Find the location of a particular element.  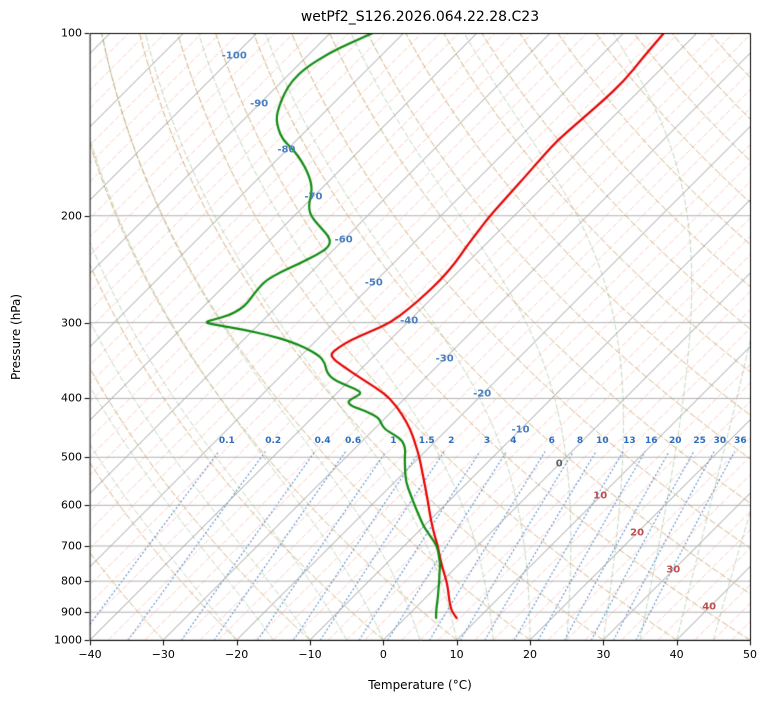

y-tick-label: 600 is located at coordinates (71, 505).